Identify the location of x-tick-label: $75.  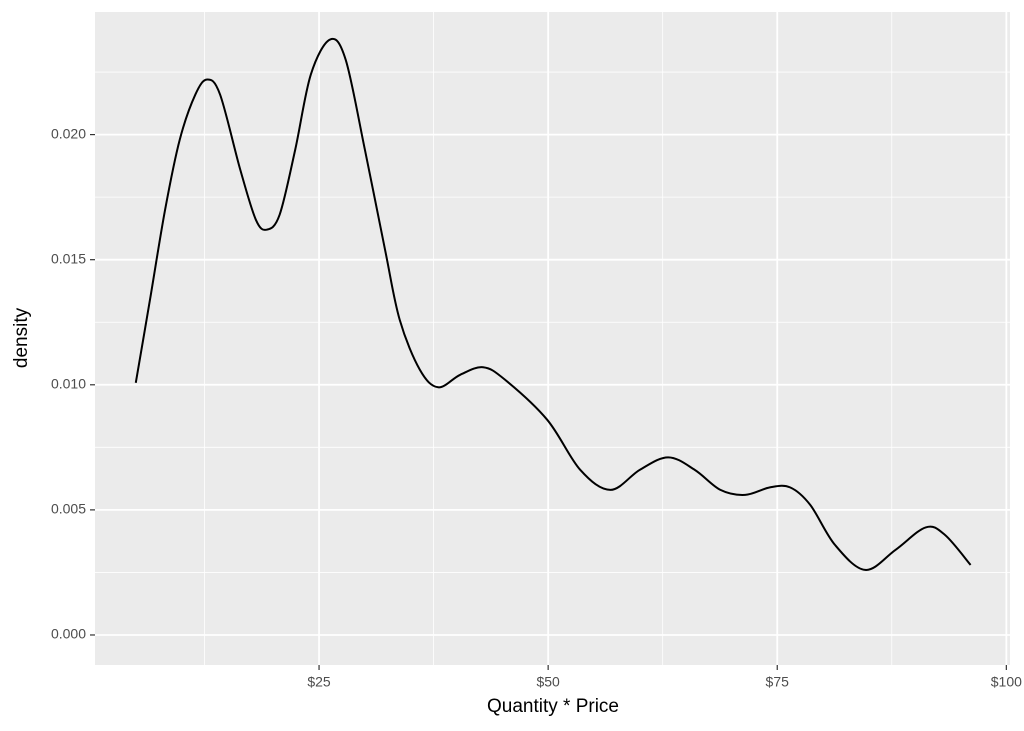
(778, 682).